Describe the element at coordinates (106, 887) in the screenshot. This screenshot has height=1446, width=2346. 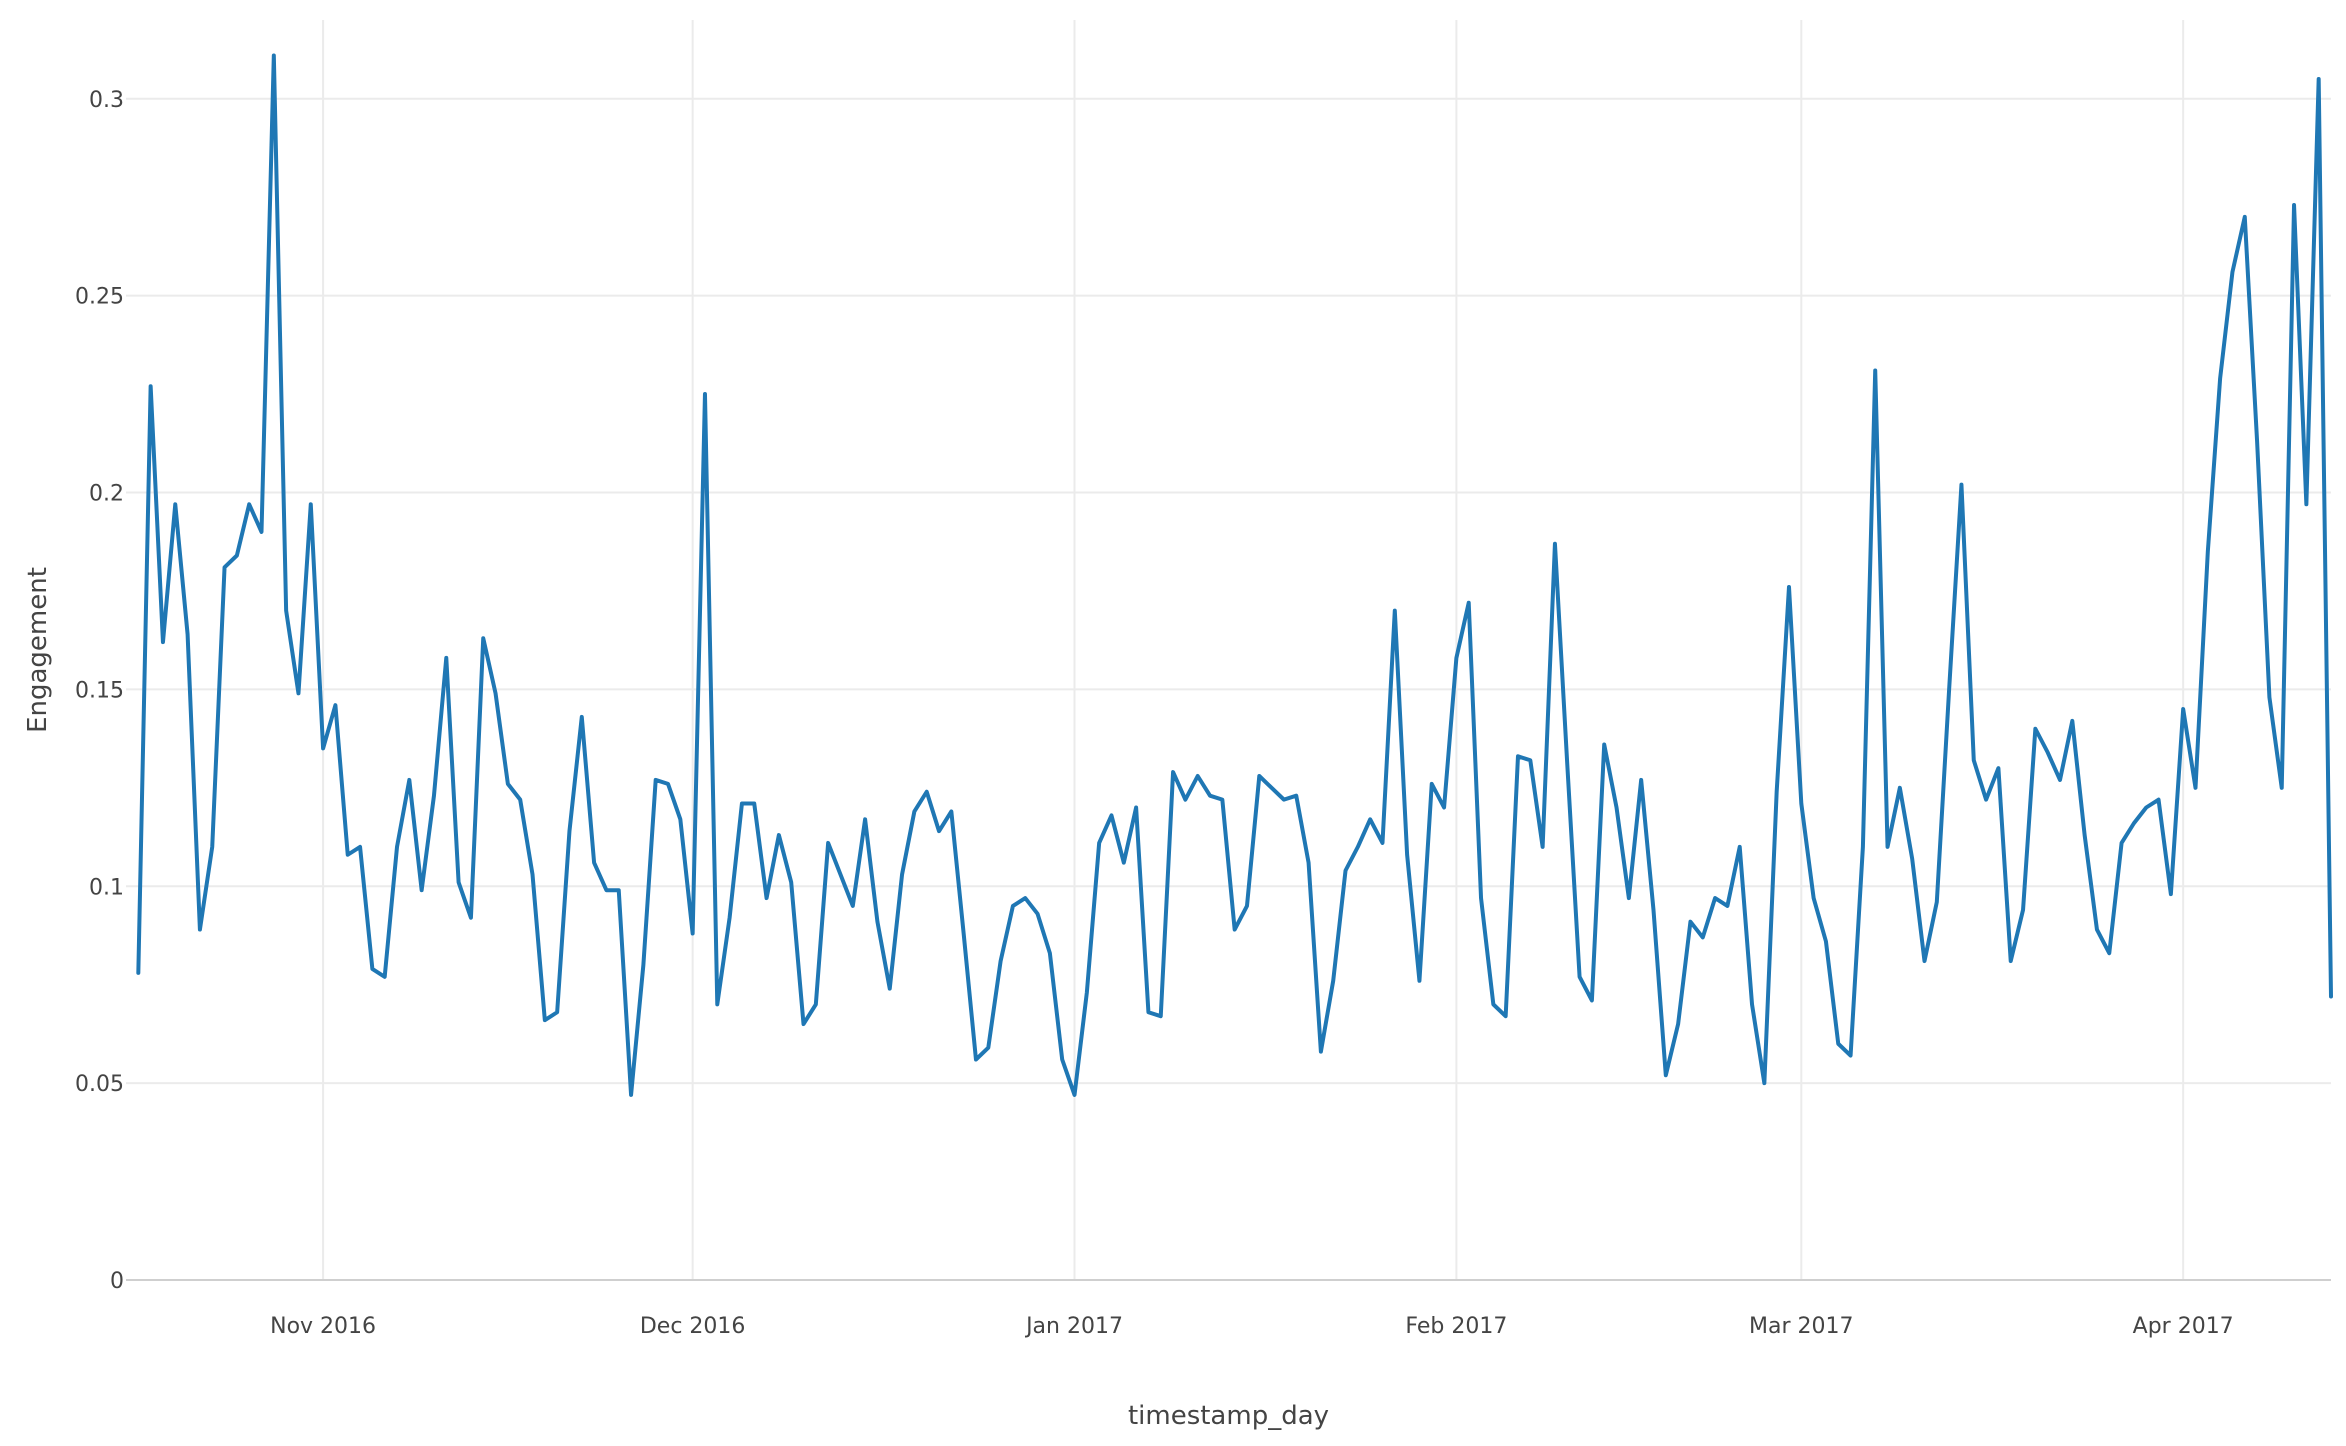
I see `y-tick-label: 0.1` at that location.